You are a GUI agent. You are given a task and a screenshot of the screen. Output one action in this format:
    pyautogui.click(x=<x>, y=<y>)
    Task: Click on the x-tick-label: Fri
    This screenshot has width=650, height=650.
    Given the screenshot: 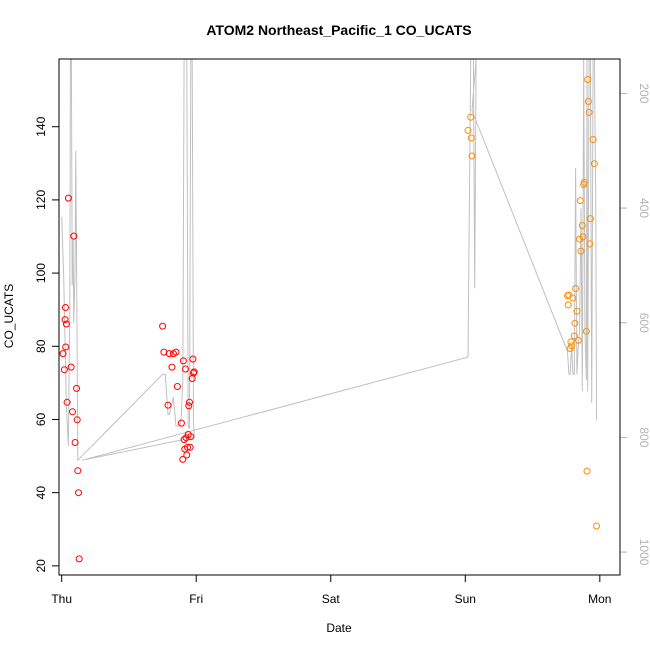 What is the action you would take?
    pyautogui.click(x=196, y=599)
    